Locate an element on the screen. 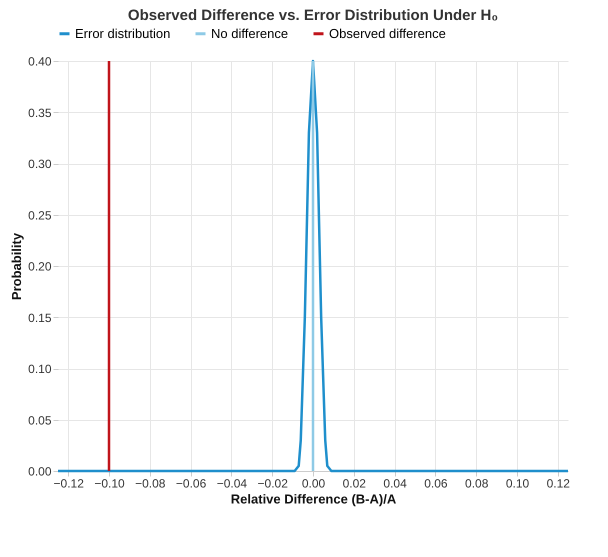 The width and height of the screenshot is (608, 557). y-tick-label: 0.20 is located at coordinates (40, 267).